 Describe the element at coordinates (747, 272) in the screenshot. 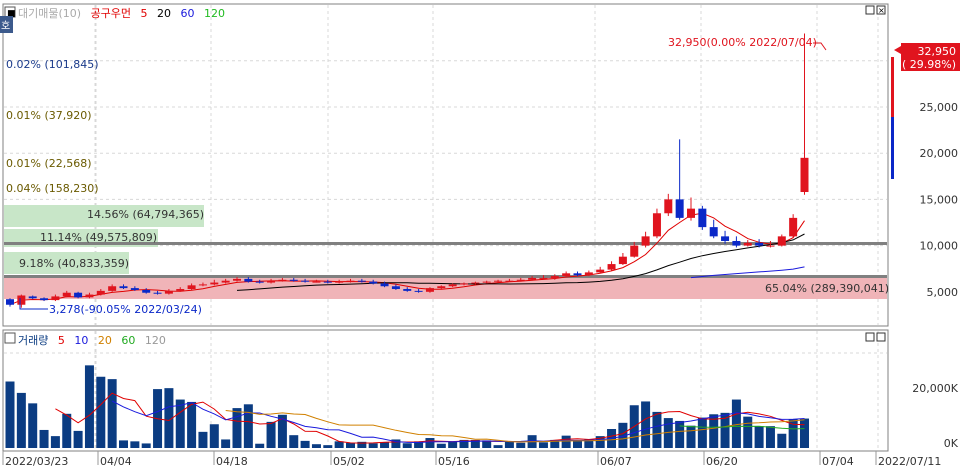

I see `ma60-line` at that location.